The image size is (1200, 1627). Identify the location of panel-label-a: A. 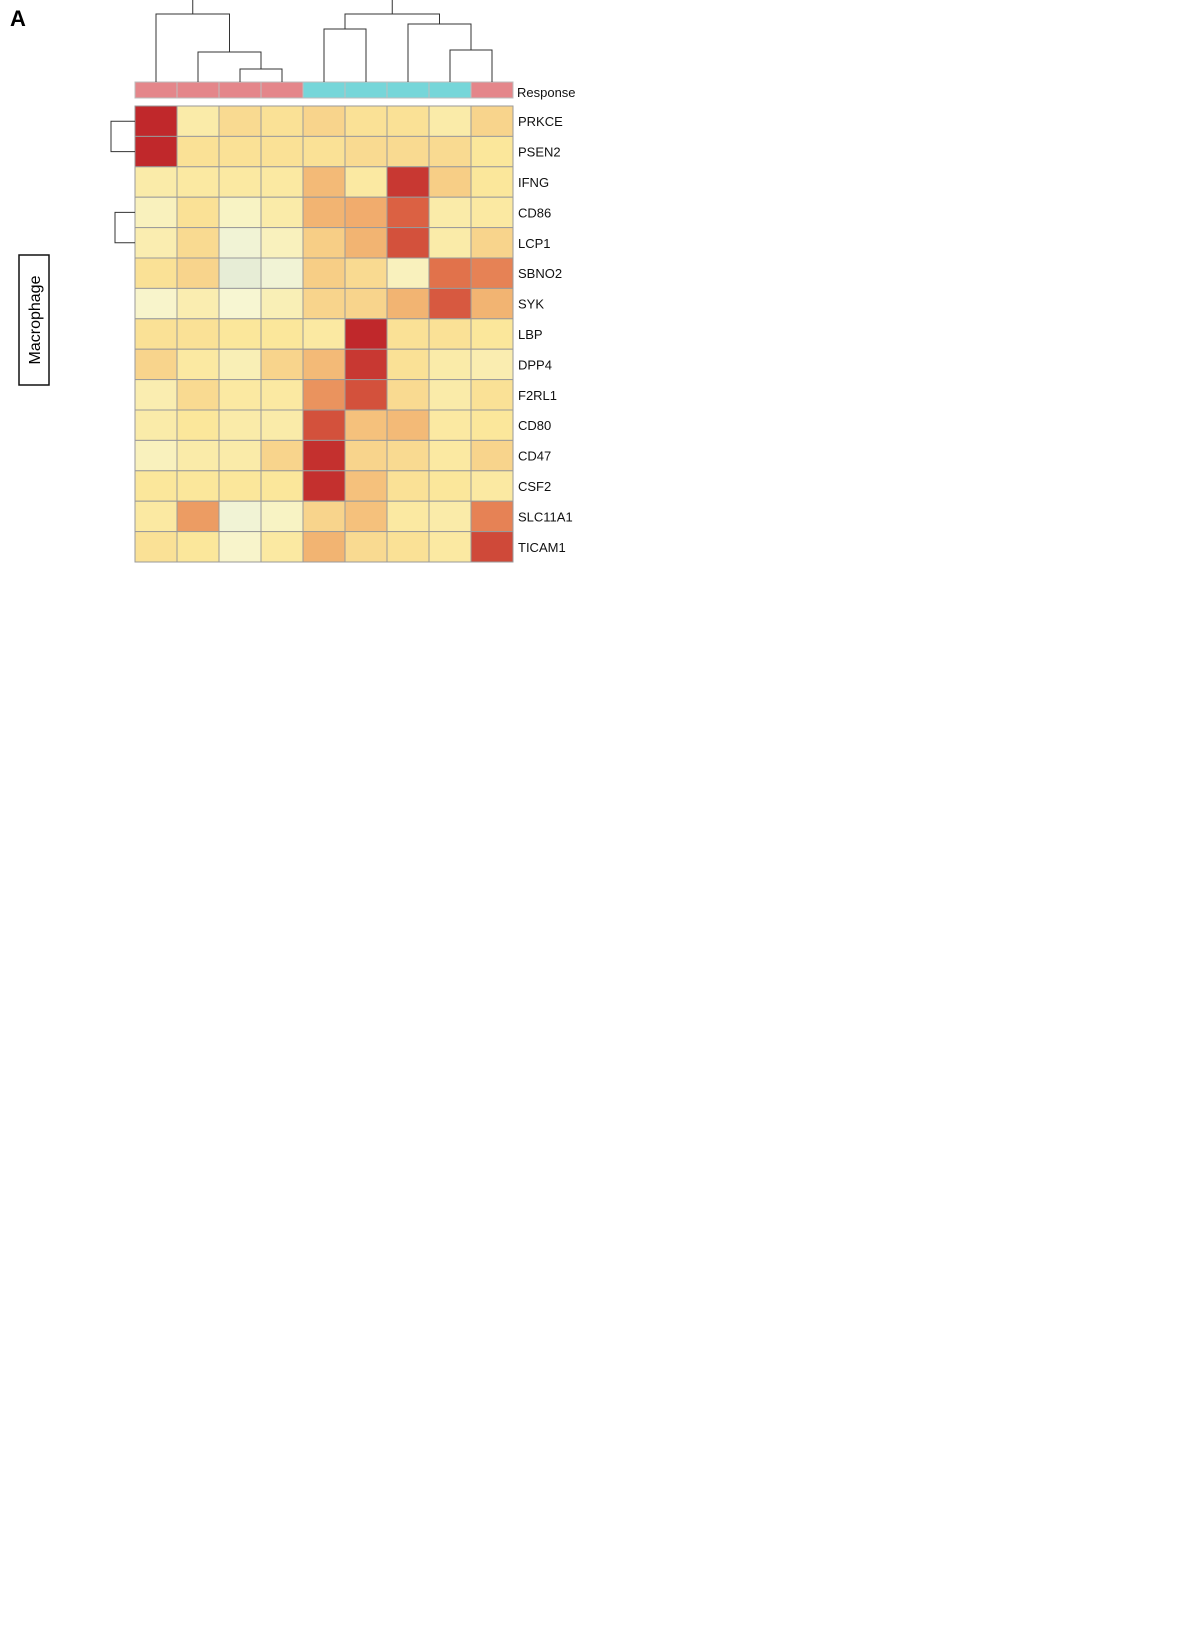
(18, 18).